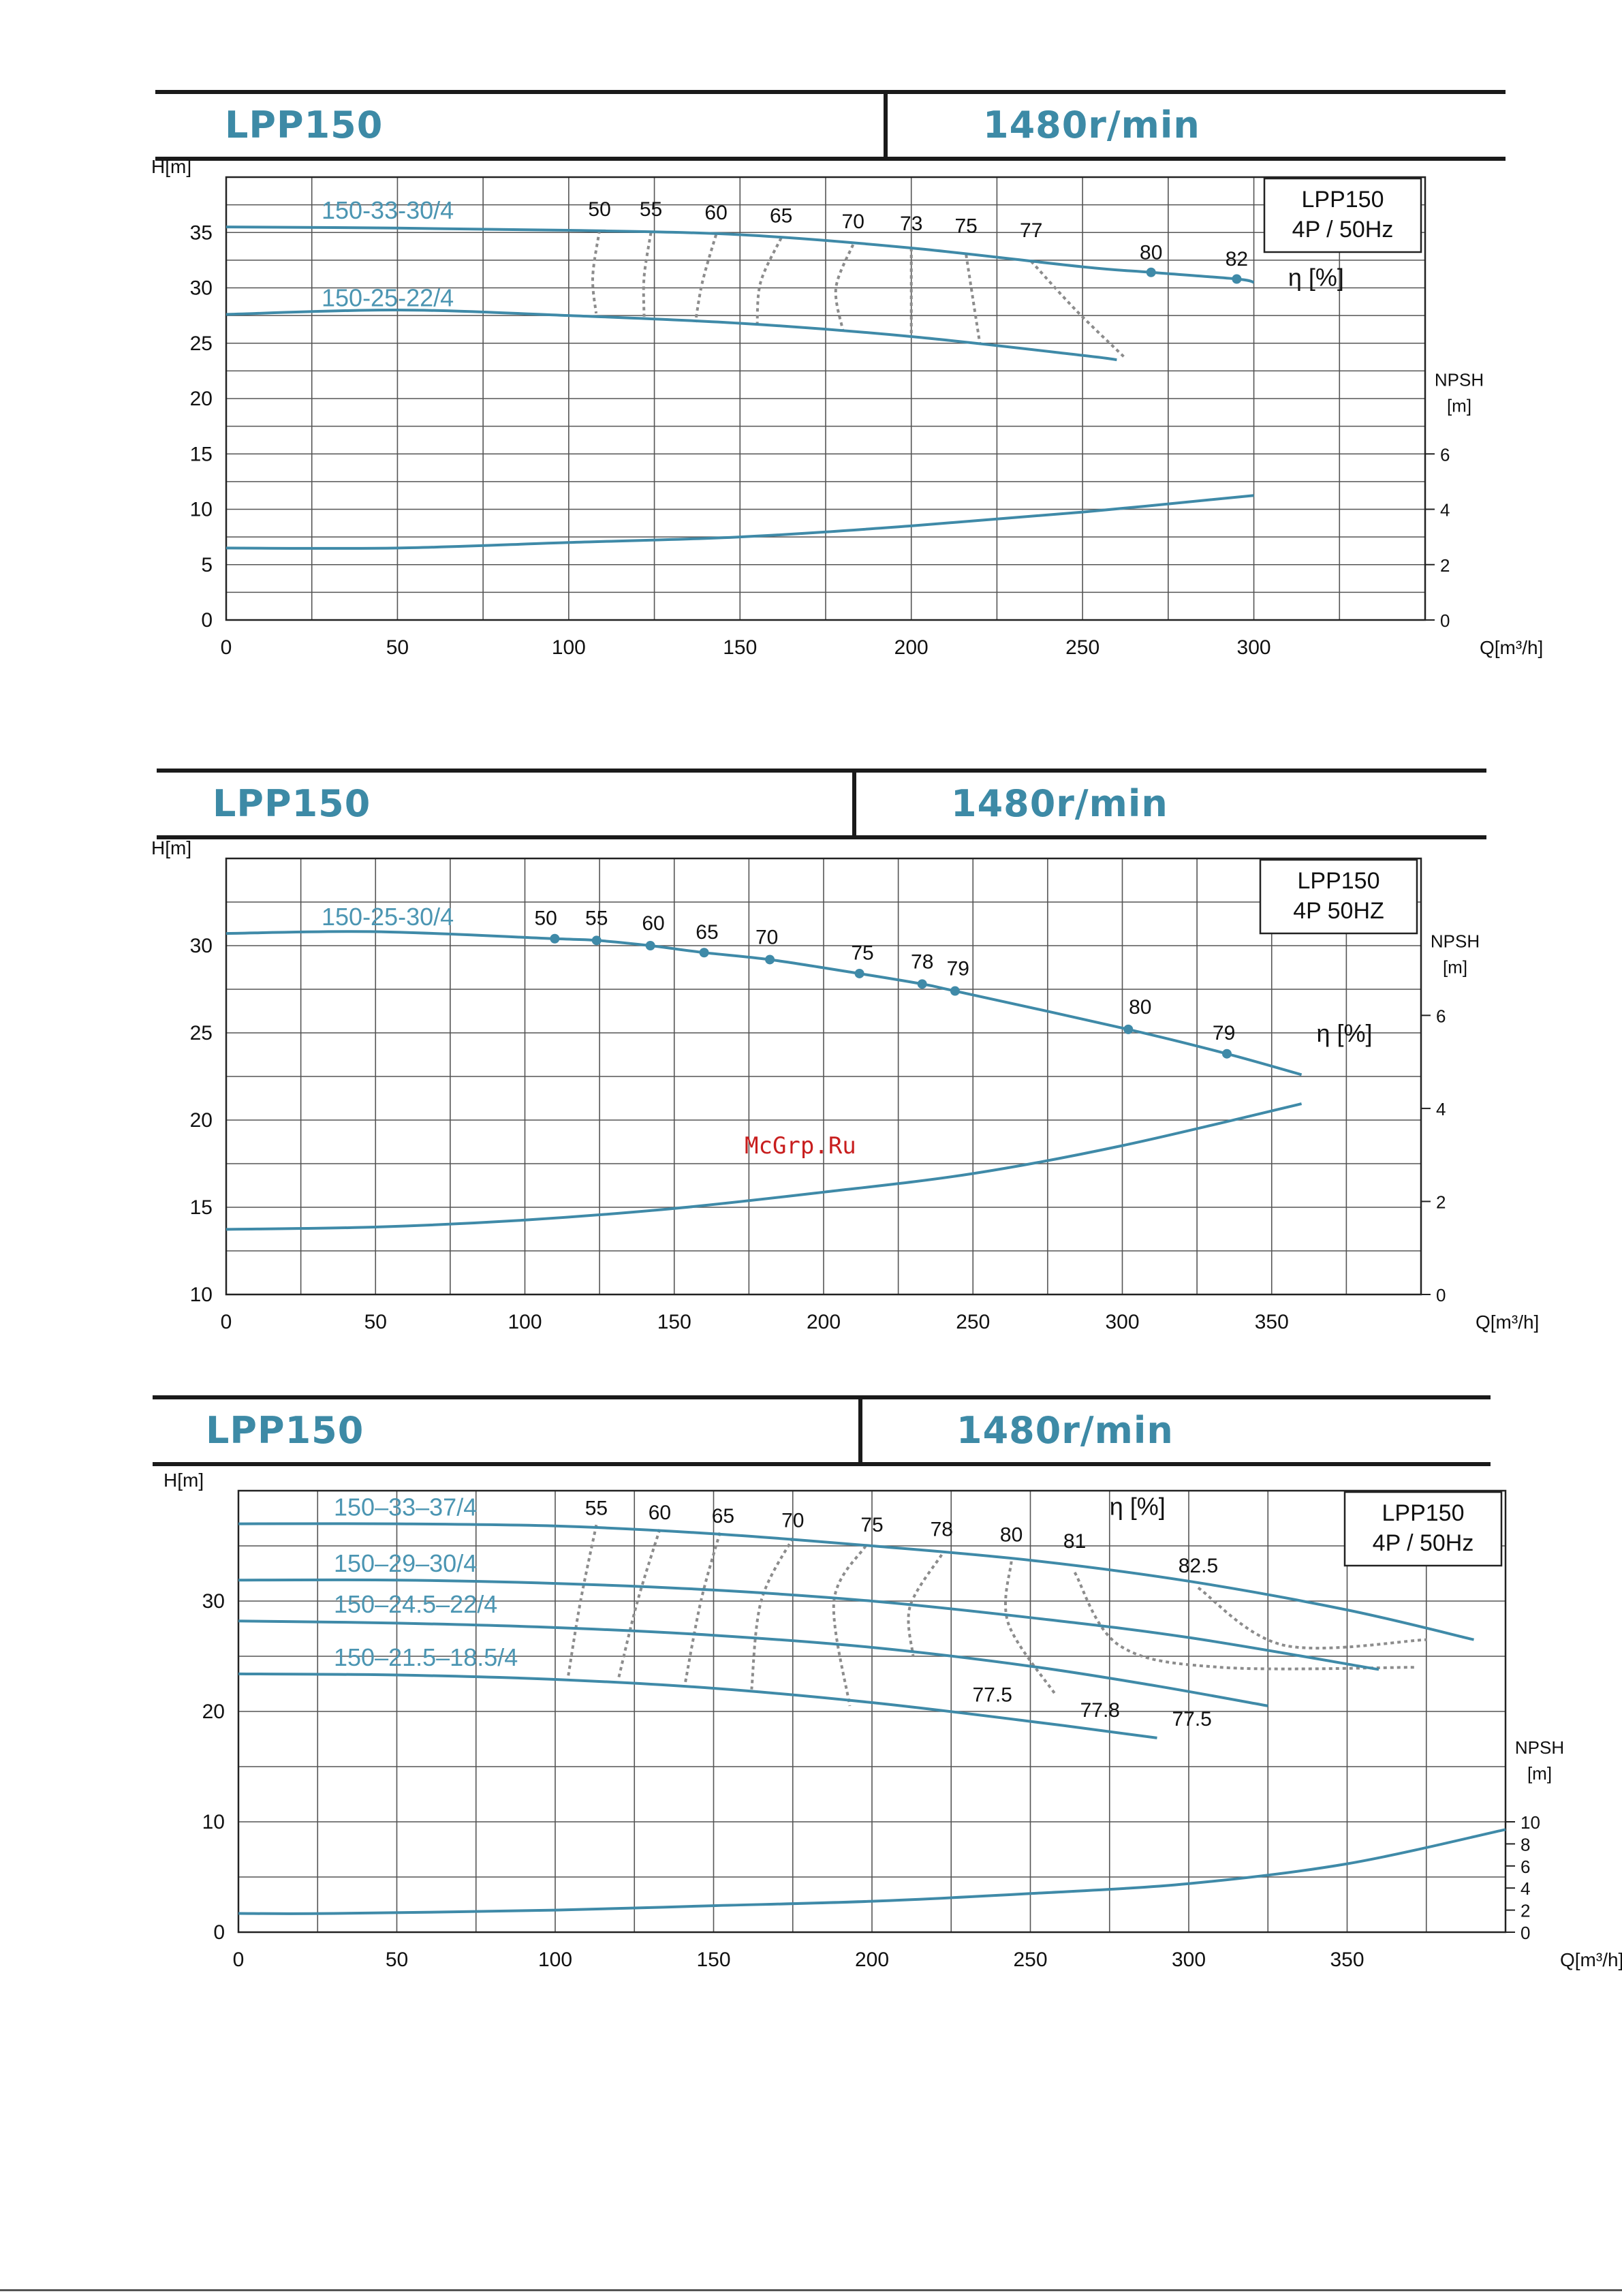 The height and width of the screenshot is (2296, 1622). I want to click on efficiency-label: 81, so click(1074, 1542).